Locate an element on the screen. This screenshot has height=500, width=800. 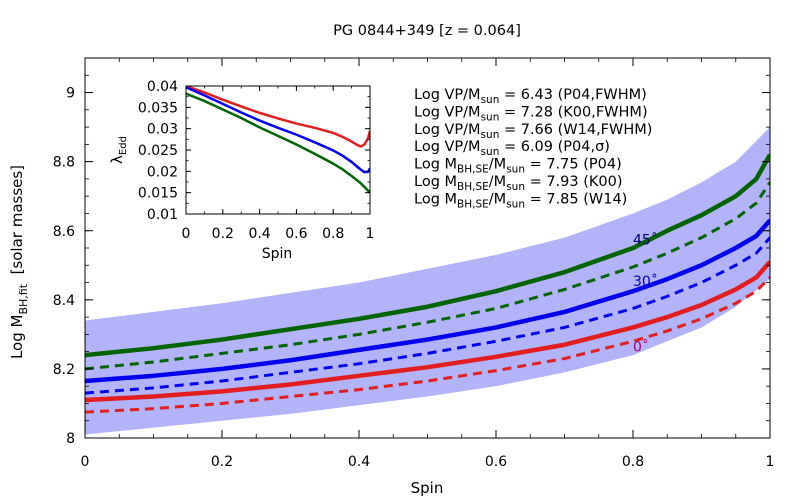
y-tick-label: 0.035 is located at coordinates (158, 108).